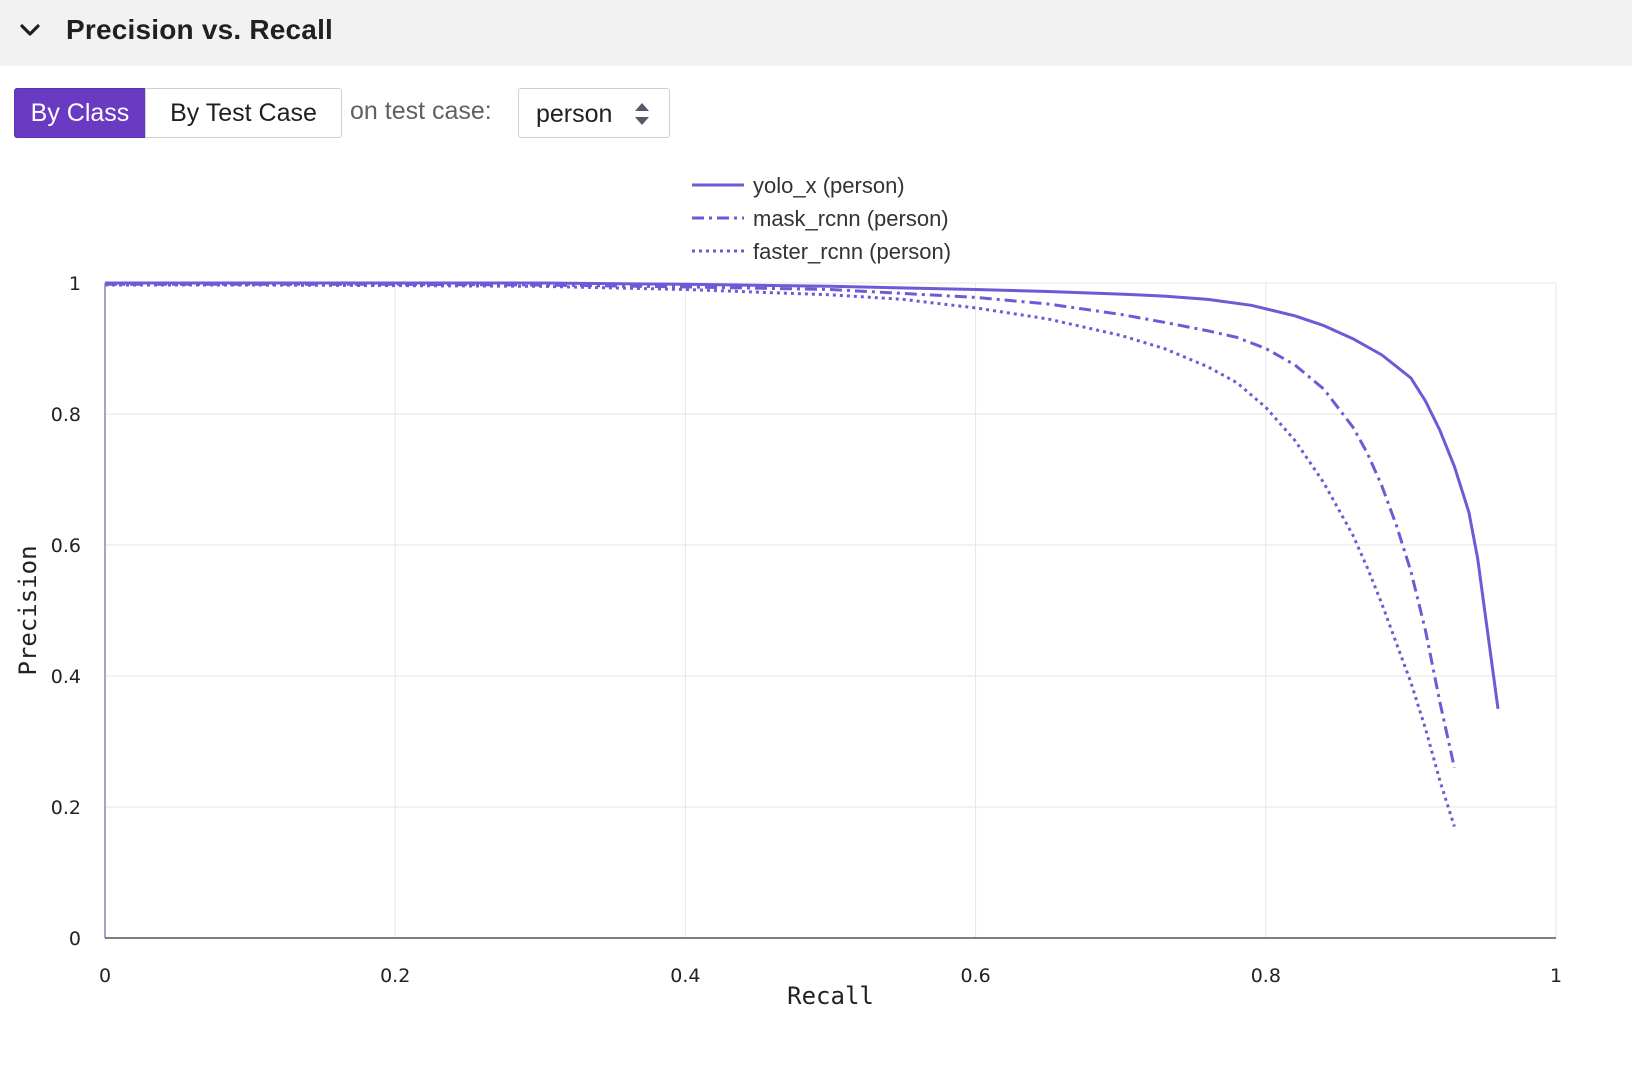 The image size is (1632, 1072). I want to click on test-case-select-value: person, so click(574, 114).